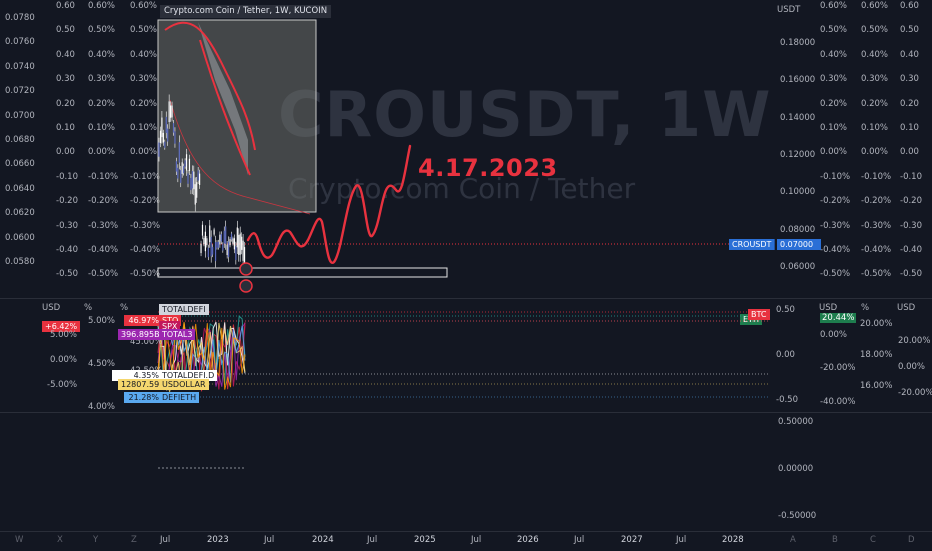 The width and height of the screenshot is (932, 551). Describe the element at coordinates (20, 66) in the screenshot. I see `left-price-label: 0.0740` at that location.